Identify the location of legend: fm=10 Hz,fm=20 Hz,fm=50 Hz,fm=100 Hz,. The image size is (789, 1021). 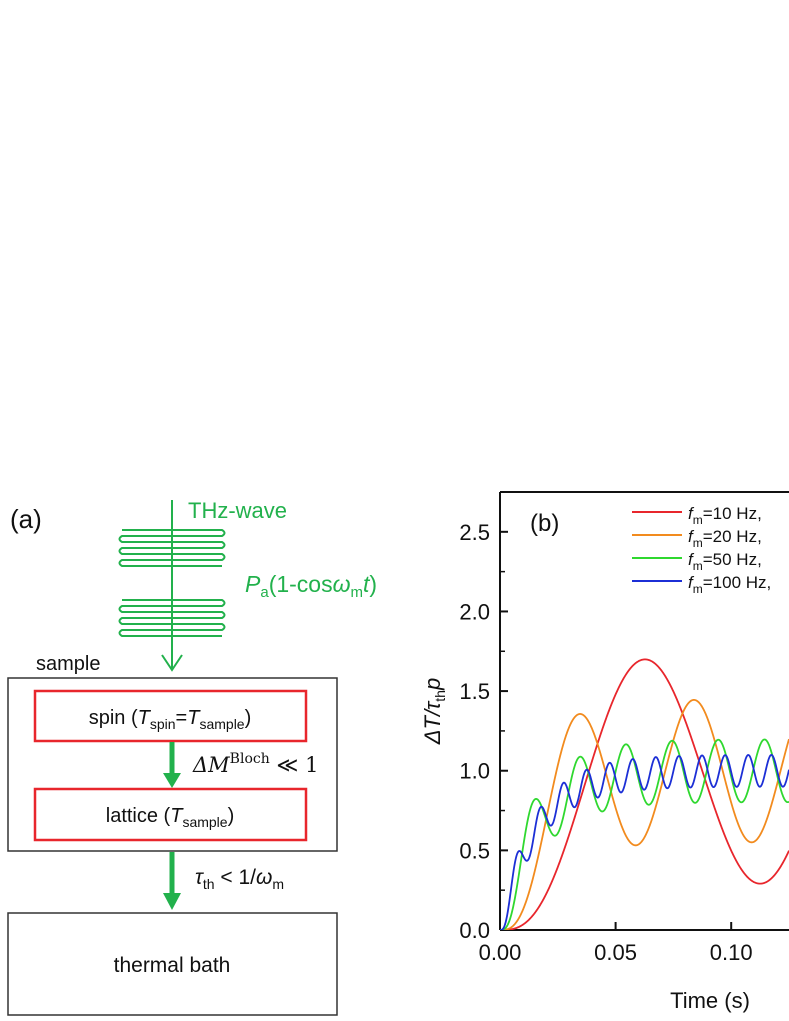
(701, 550).